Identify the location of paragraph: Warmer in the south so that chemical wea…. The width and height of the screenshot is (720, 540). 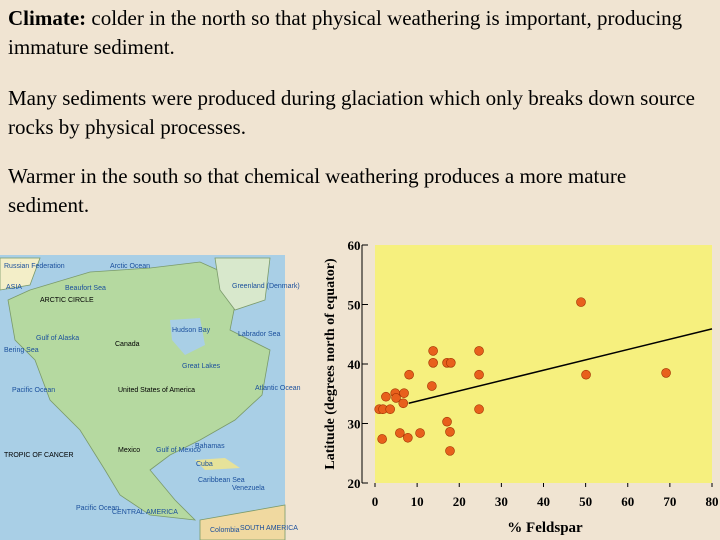
(317, 190).